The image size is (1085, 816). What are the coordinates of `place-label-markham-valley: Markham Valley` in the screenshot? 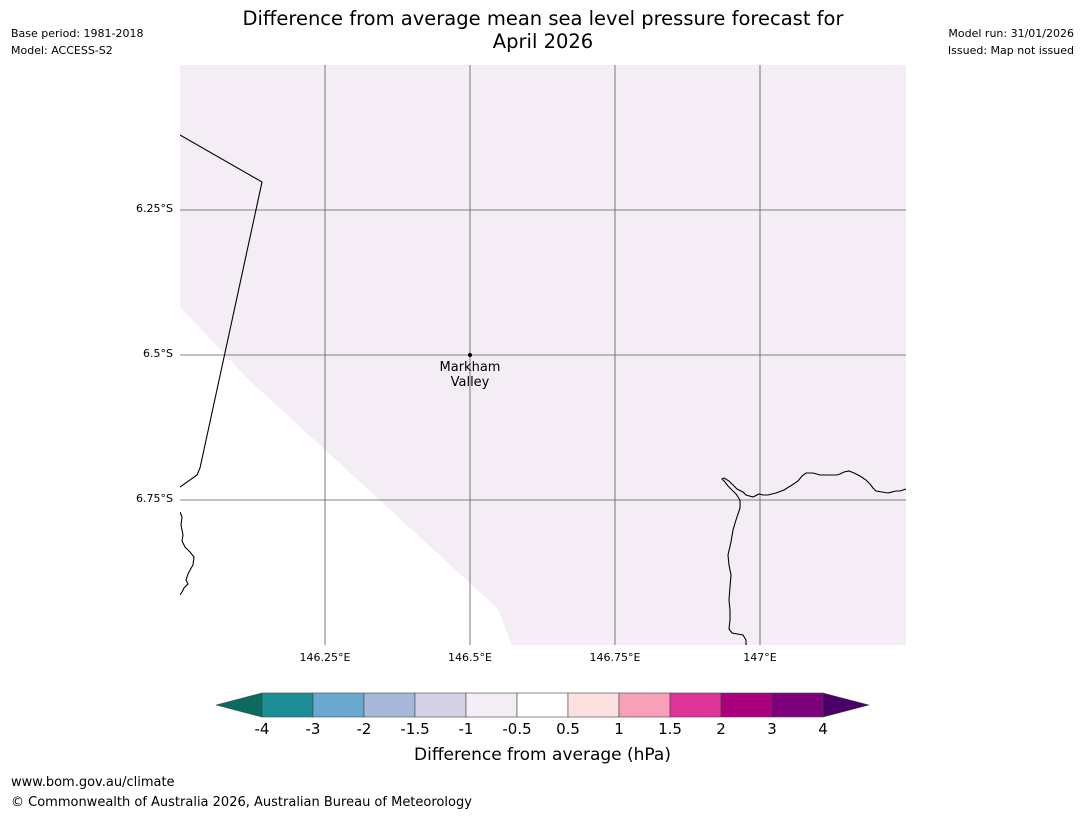 It's located at (470, 375).